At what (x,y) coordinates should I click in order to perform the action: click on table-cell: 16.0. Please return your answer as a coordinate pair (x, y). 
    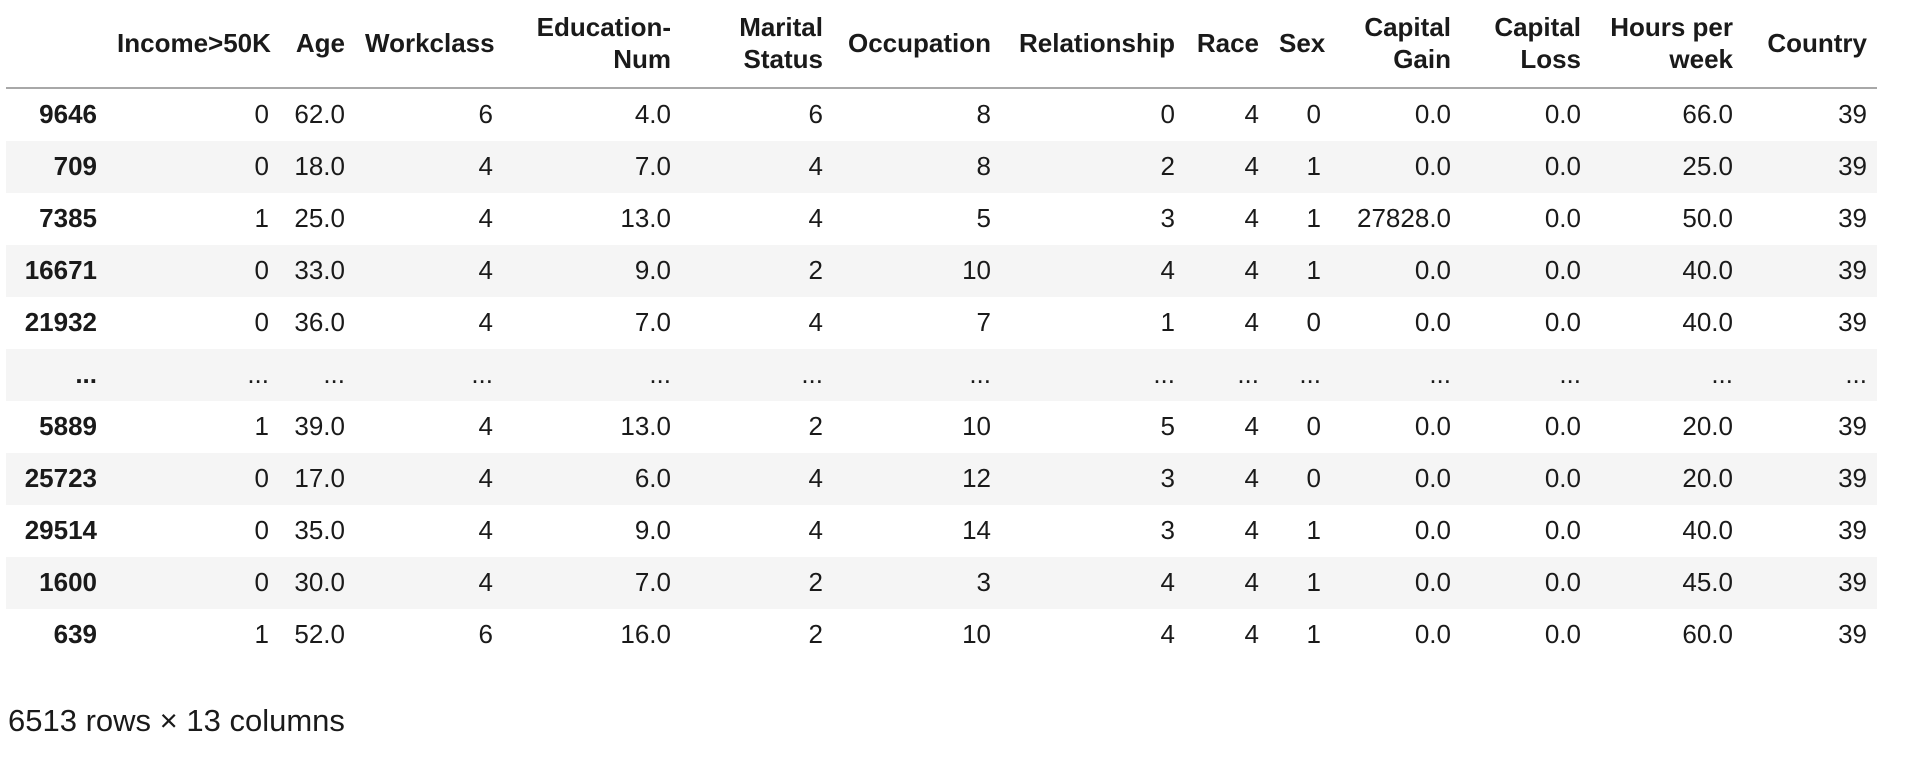
    Looking at the image, I should click on (645, 634).